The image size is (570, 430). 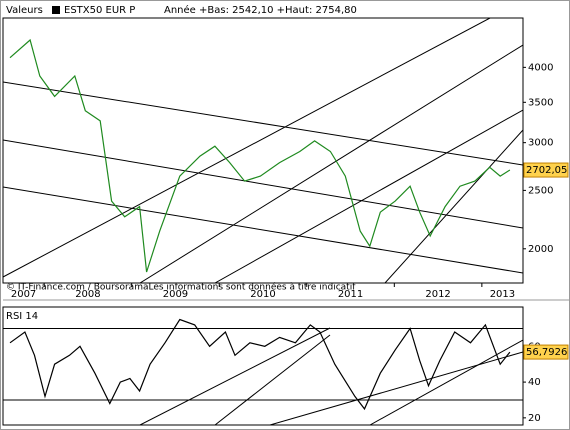 I want to click on y-tick-label: 3000, so click(x=540, y=143).